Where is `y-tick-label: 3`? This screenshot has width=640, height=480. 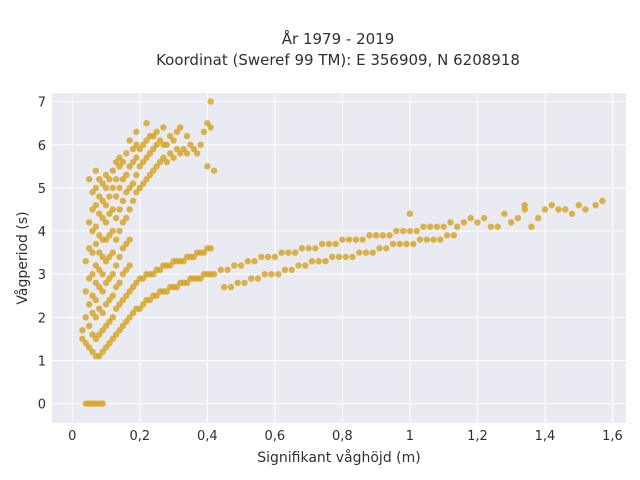
y-tick-label: 3 is located at coordinates (42, 275).